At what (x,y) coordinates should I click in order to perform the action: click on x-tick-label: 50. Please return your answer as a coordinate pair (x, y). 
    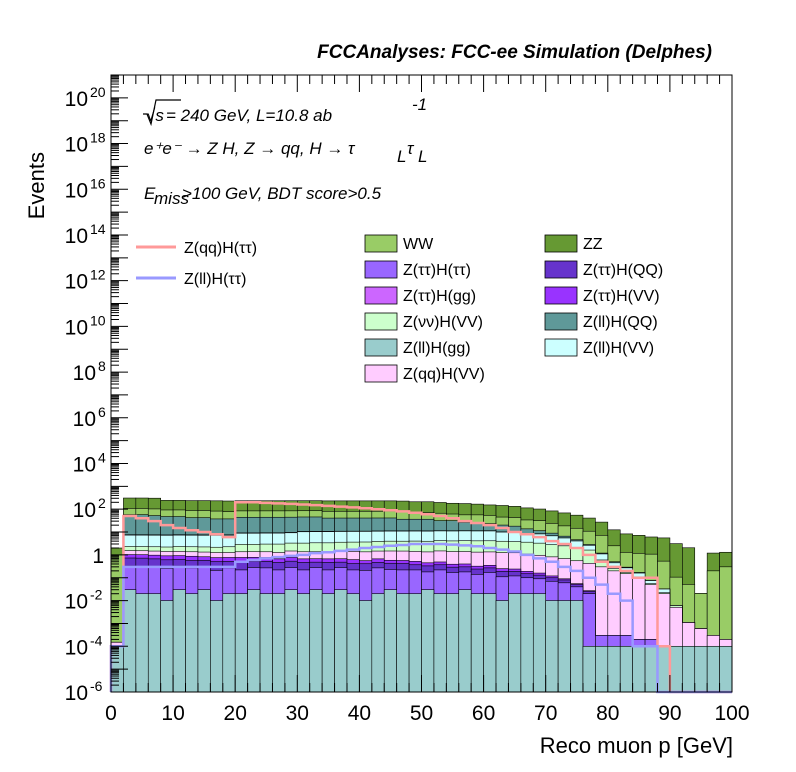
    Looking at the image, I should click on (421, 713).